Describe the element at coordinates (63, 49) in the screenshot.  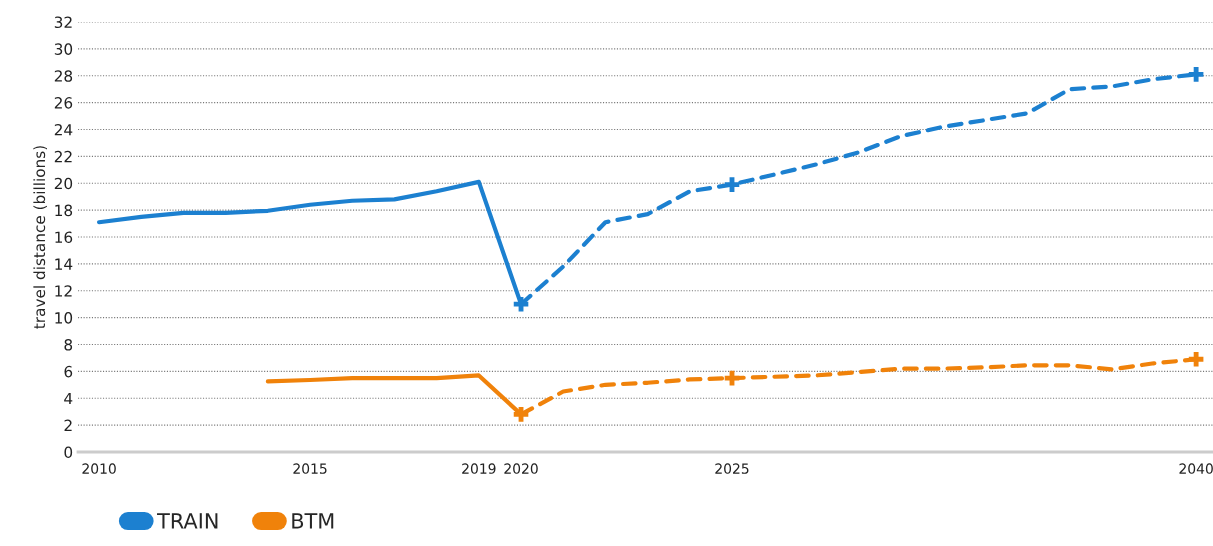
I see `y-tick-label: 30` at that location.